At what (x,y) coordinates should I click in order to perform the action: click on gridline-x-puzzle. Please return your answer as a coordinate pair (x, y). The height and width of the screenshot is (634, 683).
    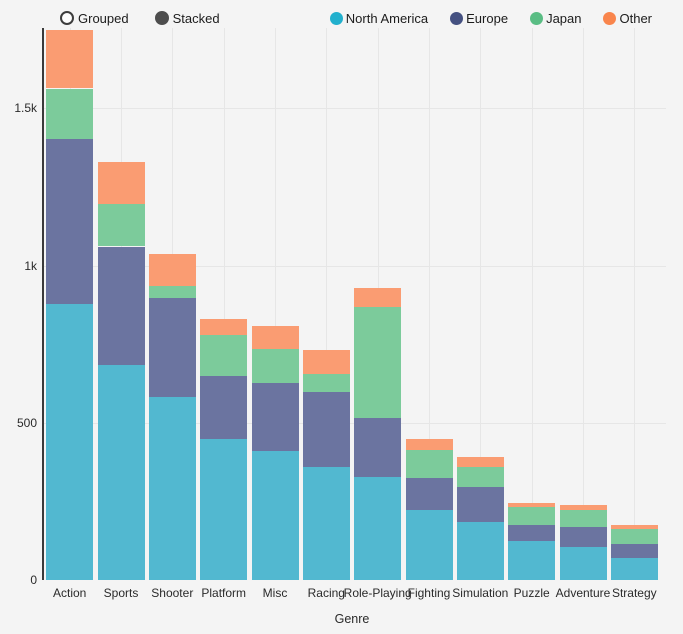
    Looking at the image, I should click on (532, 304).